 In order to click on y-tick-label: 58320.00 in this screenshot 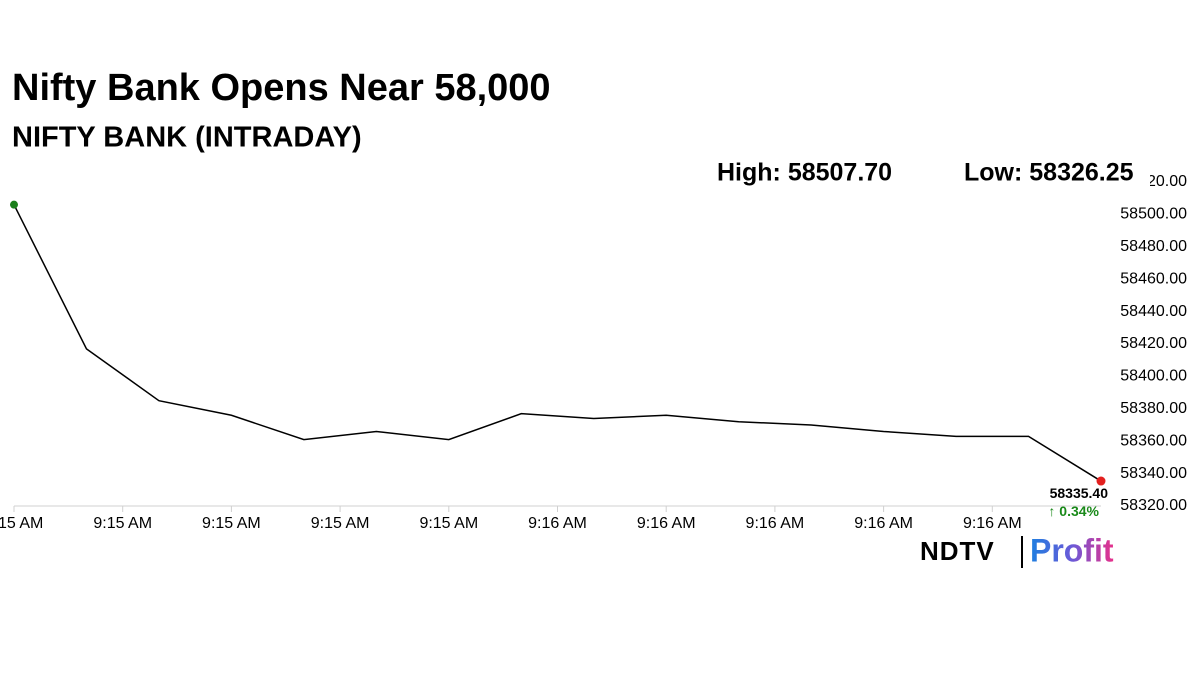, I will do `click(1153, 505)`.